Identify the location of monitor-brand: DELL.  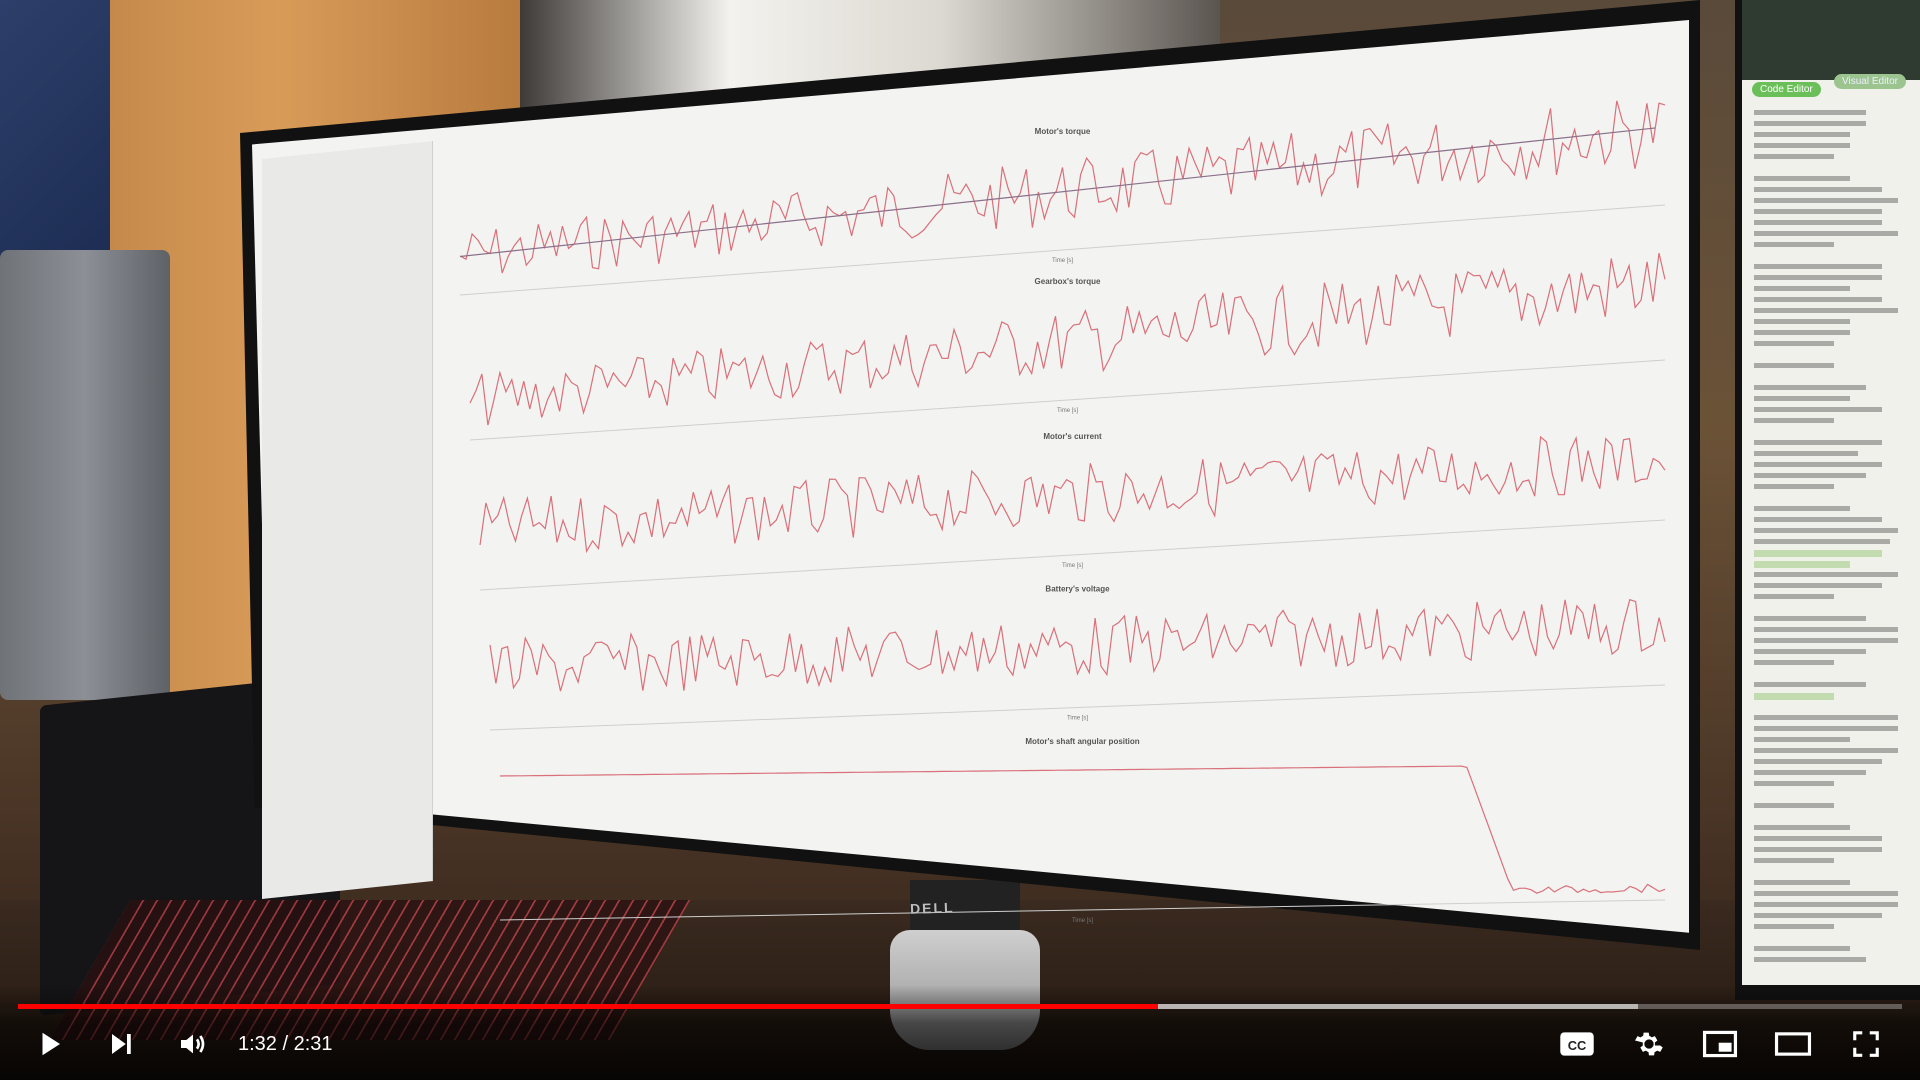
(932, 908).